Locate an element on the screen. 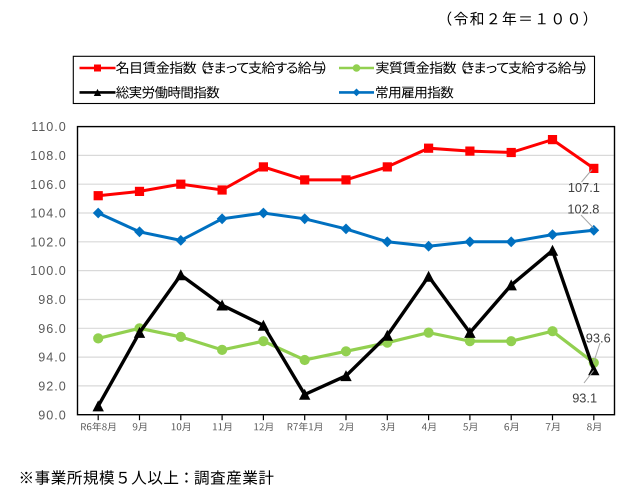 The height and width of the screenshot is (496, 629). svg-text: 104.0 is located at coordinates (48, 214).